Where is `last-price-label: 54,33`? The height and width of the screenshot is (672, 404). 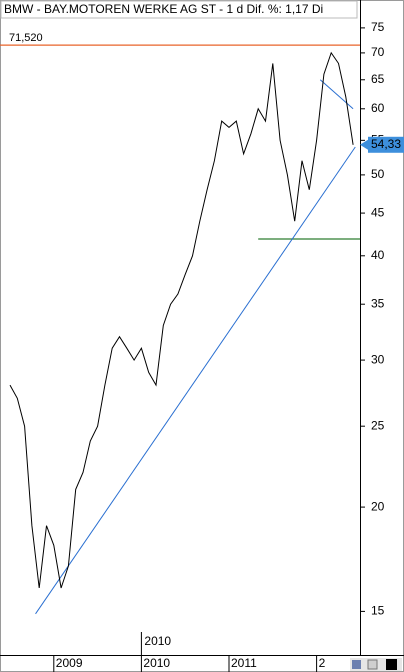
last-price-label: 54,33 is located at coordinates (386, 144).